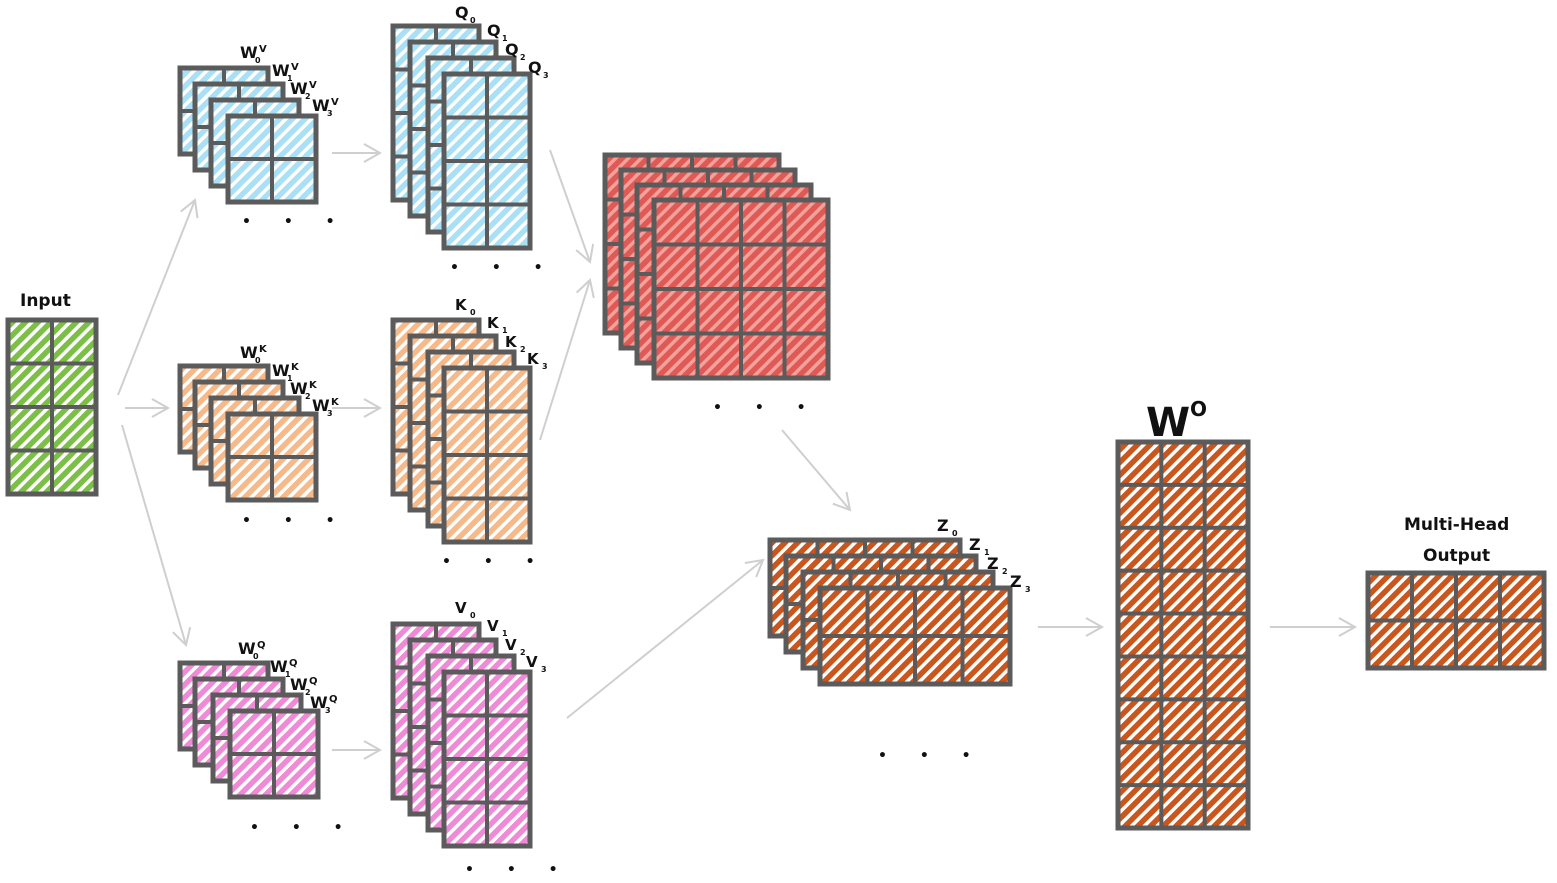  I want to click on z-labels: Z 0 Z 1 Z 2 Z 3, so click(984, 555).